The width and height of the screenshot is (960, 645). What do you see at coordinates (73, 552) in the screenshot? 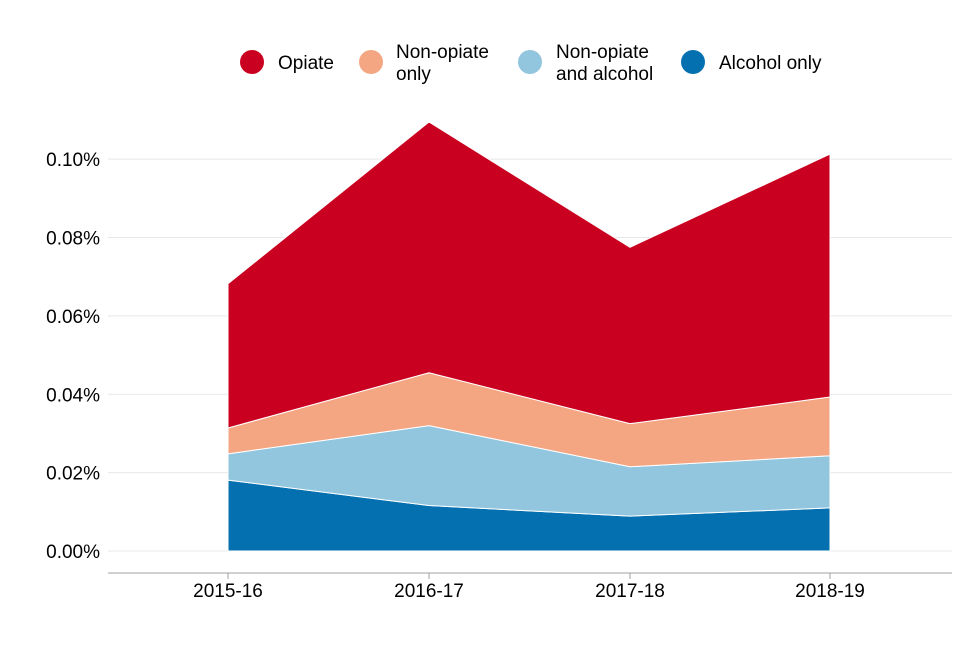
I see `y-tick-label: 0.00%` at bounding box center [73, 552].